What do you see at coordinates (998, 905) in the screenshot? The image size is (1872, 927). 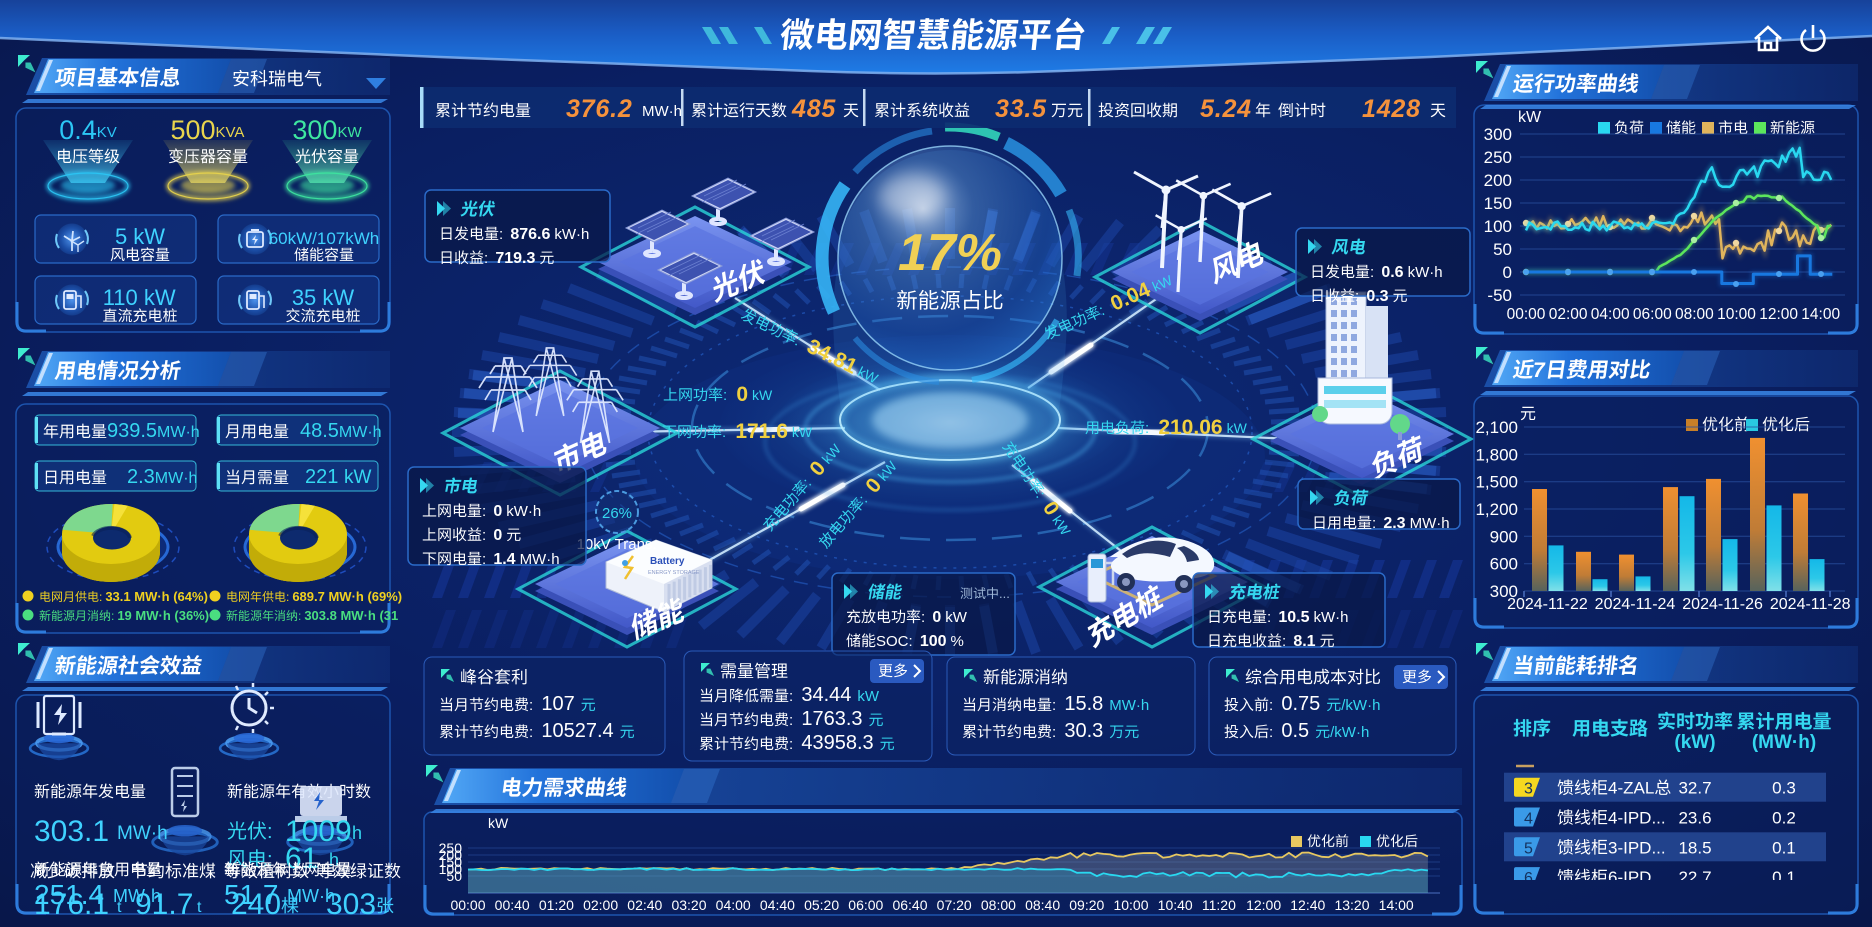 I see `svg-text: 08:00` at bounding box center [998, 905].